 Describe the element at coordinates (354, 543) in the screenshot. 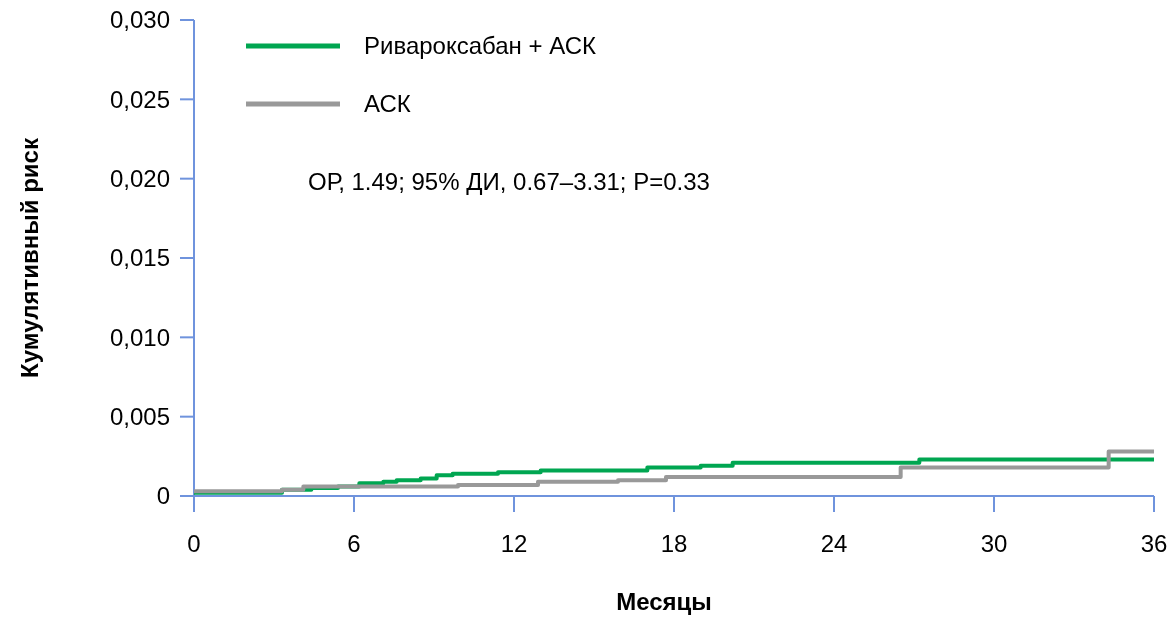

I see `x-tick-label: 6` at that location.